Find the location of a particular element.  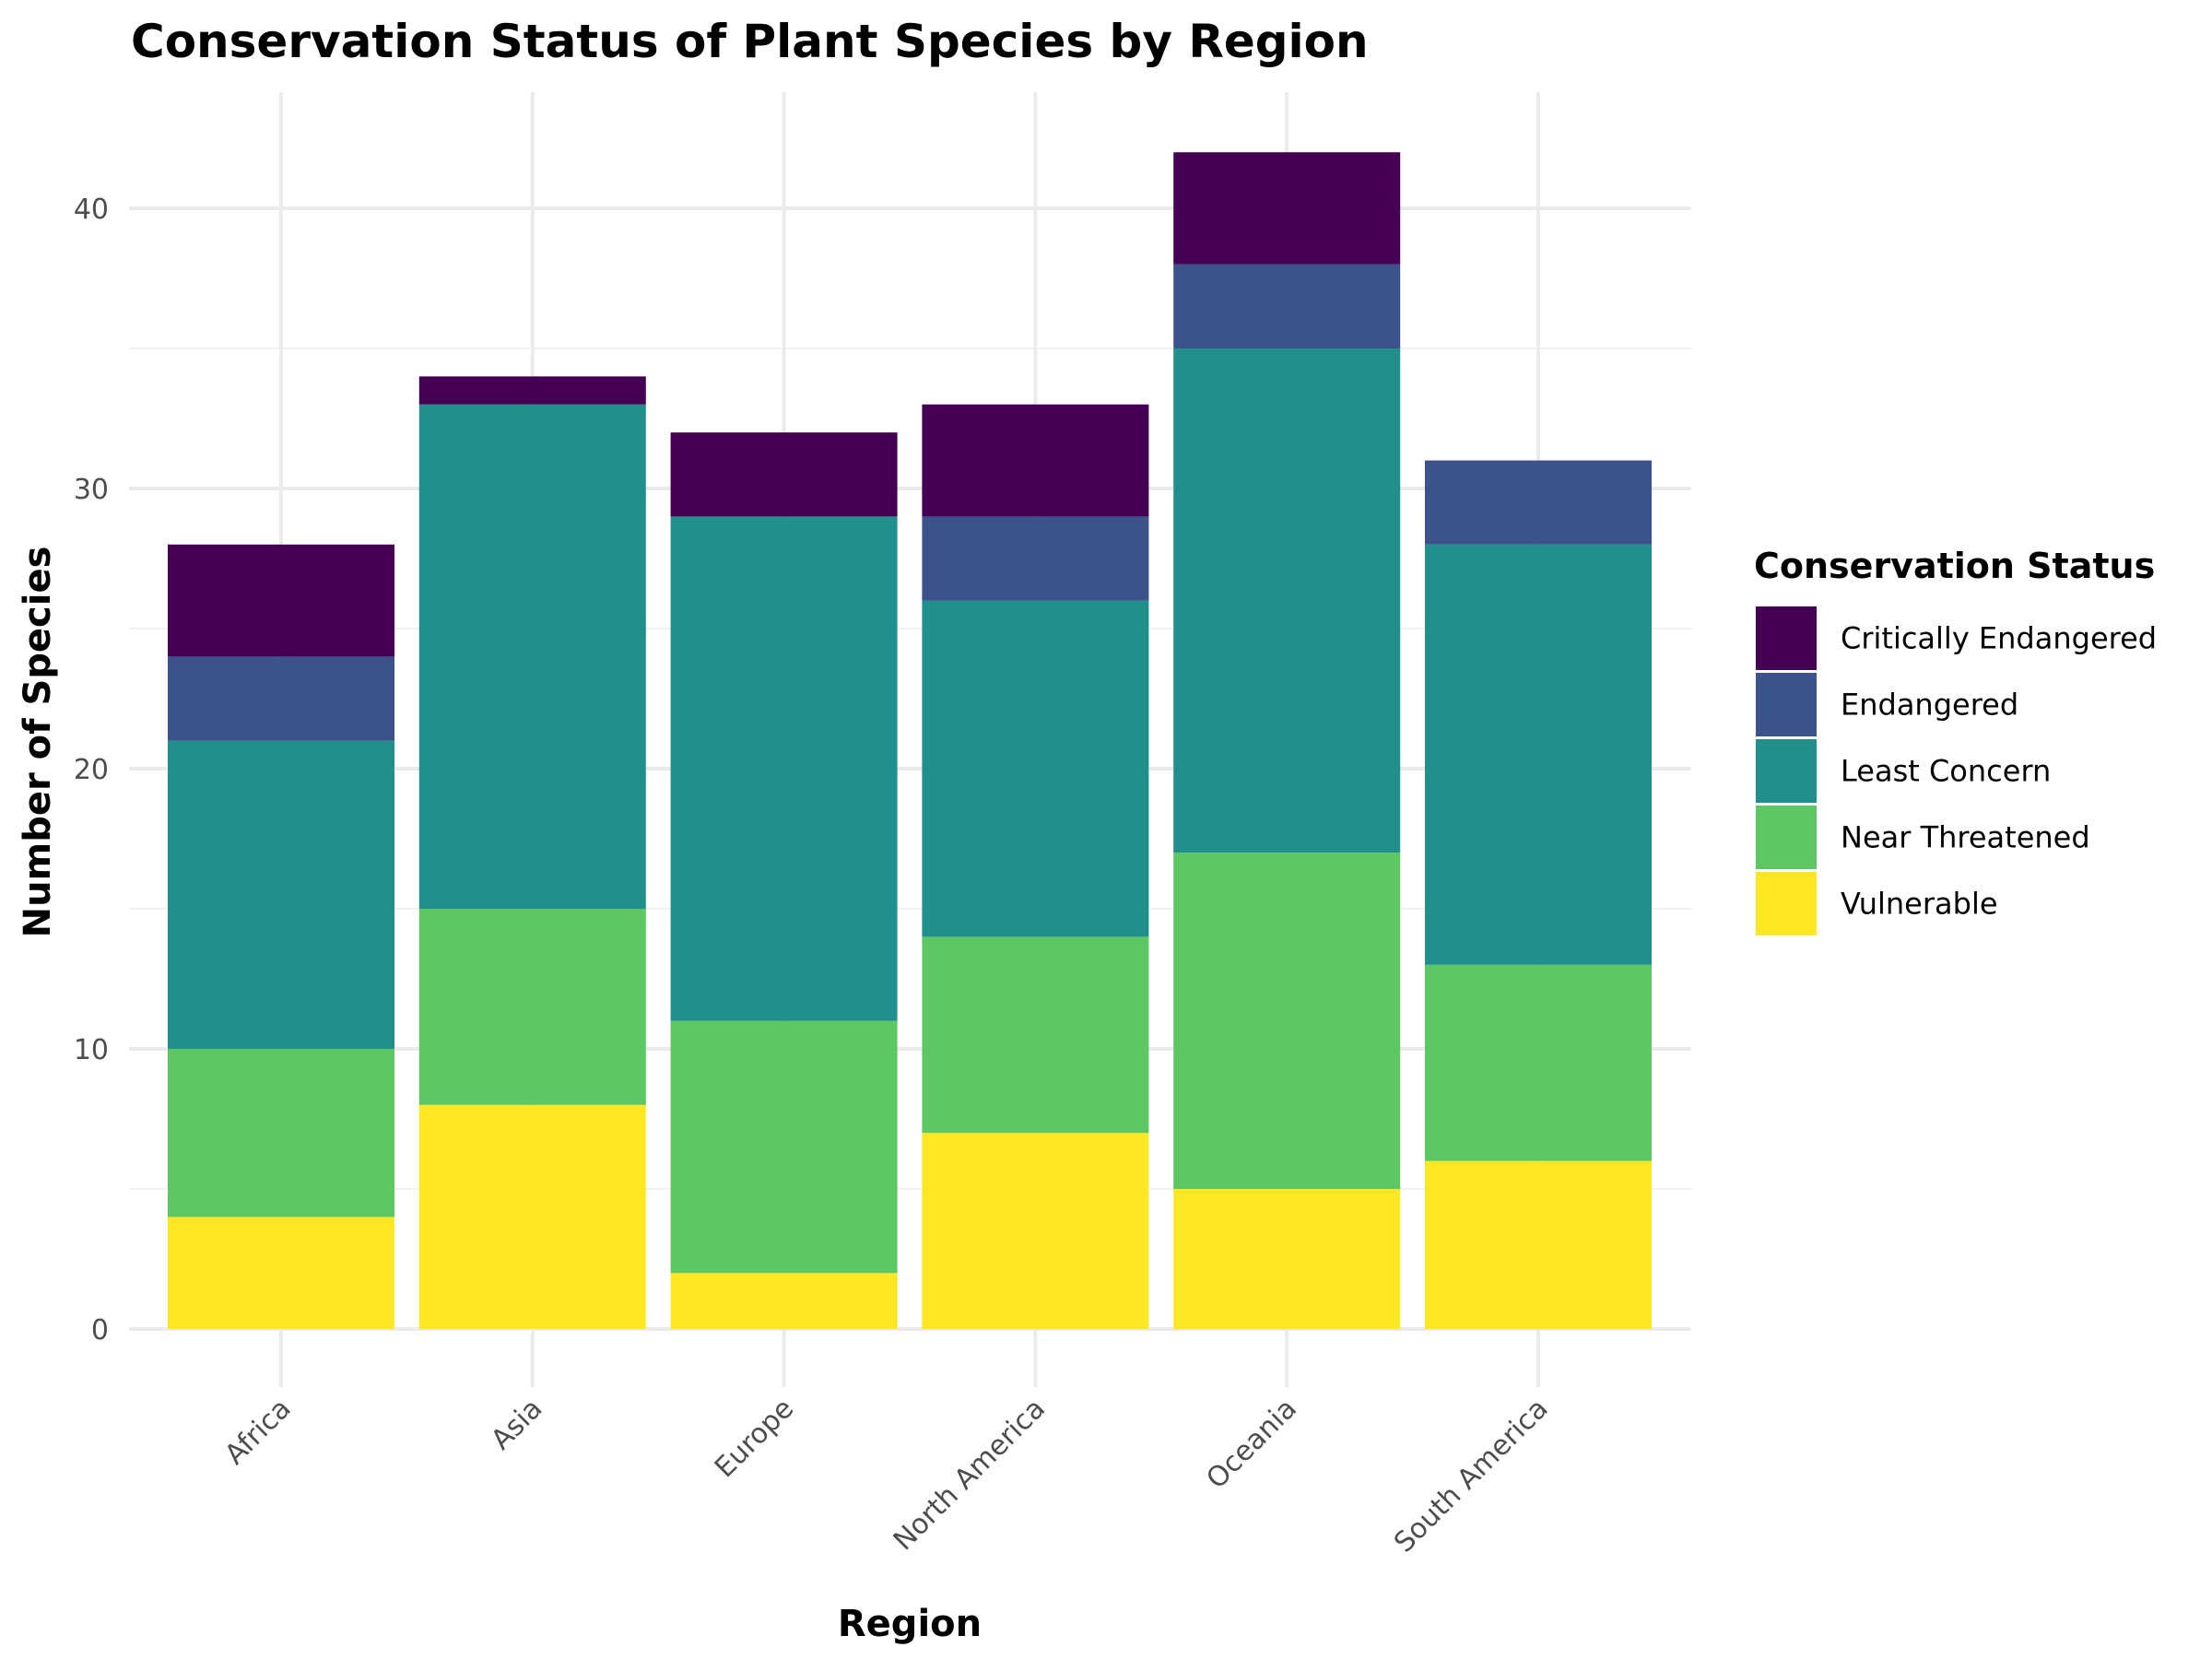

y-axis-title: Number of Species is located at coordinates (38, 742).